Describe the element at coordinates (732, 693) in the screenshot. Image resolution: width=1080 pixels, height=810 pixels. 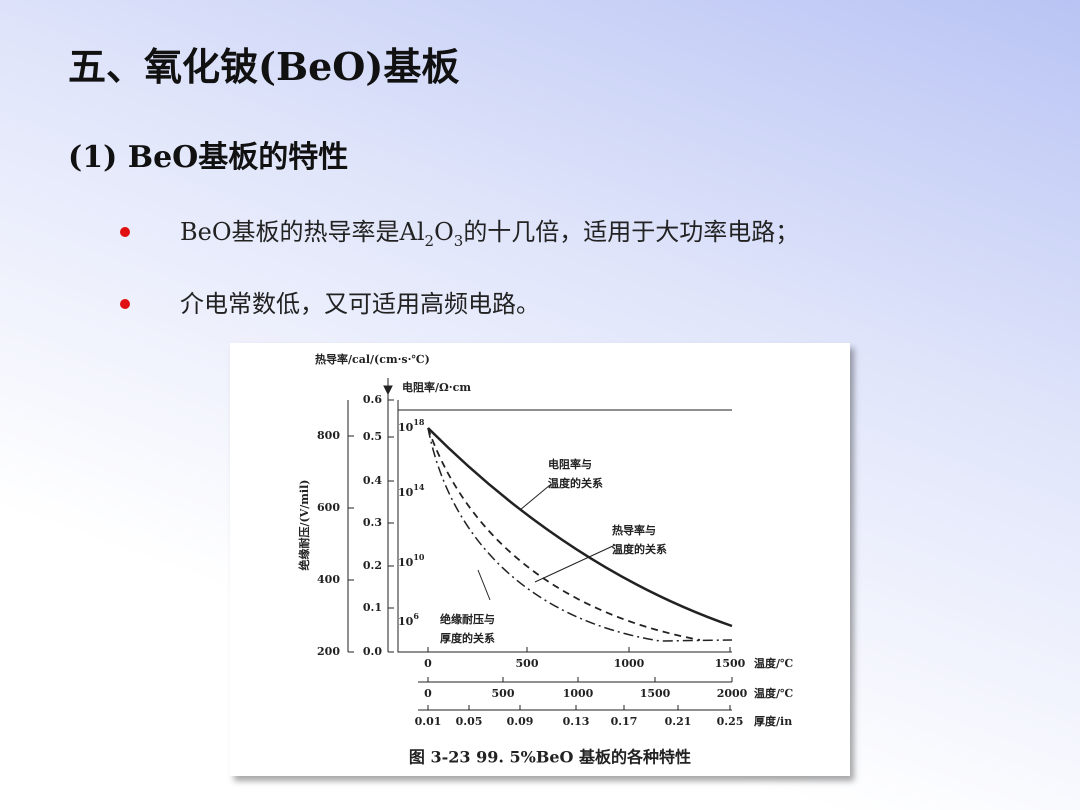
I see `tick-label: 2000` at that location.